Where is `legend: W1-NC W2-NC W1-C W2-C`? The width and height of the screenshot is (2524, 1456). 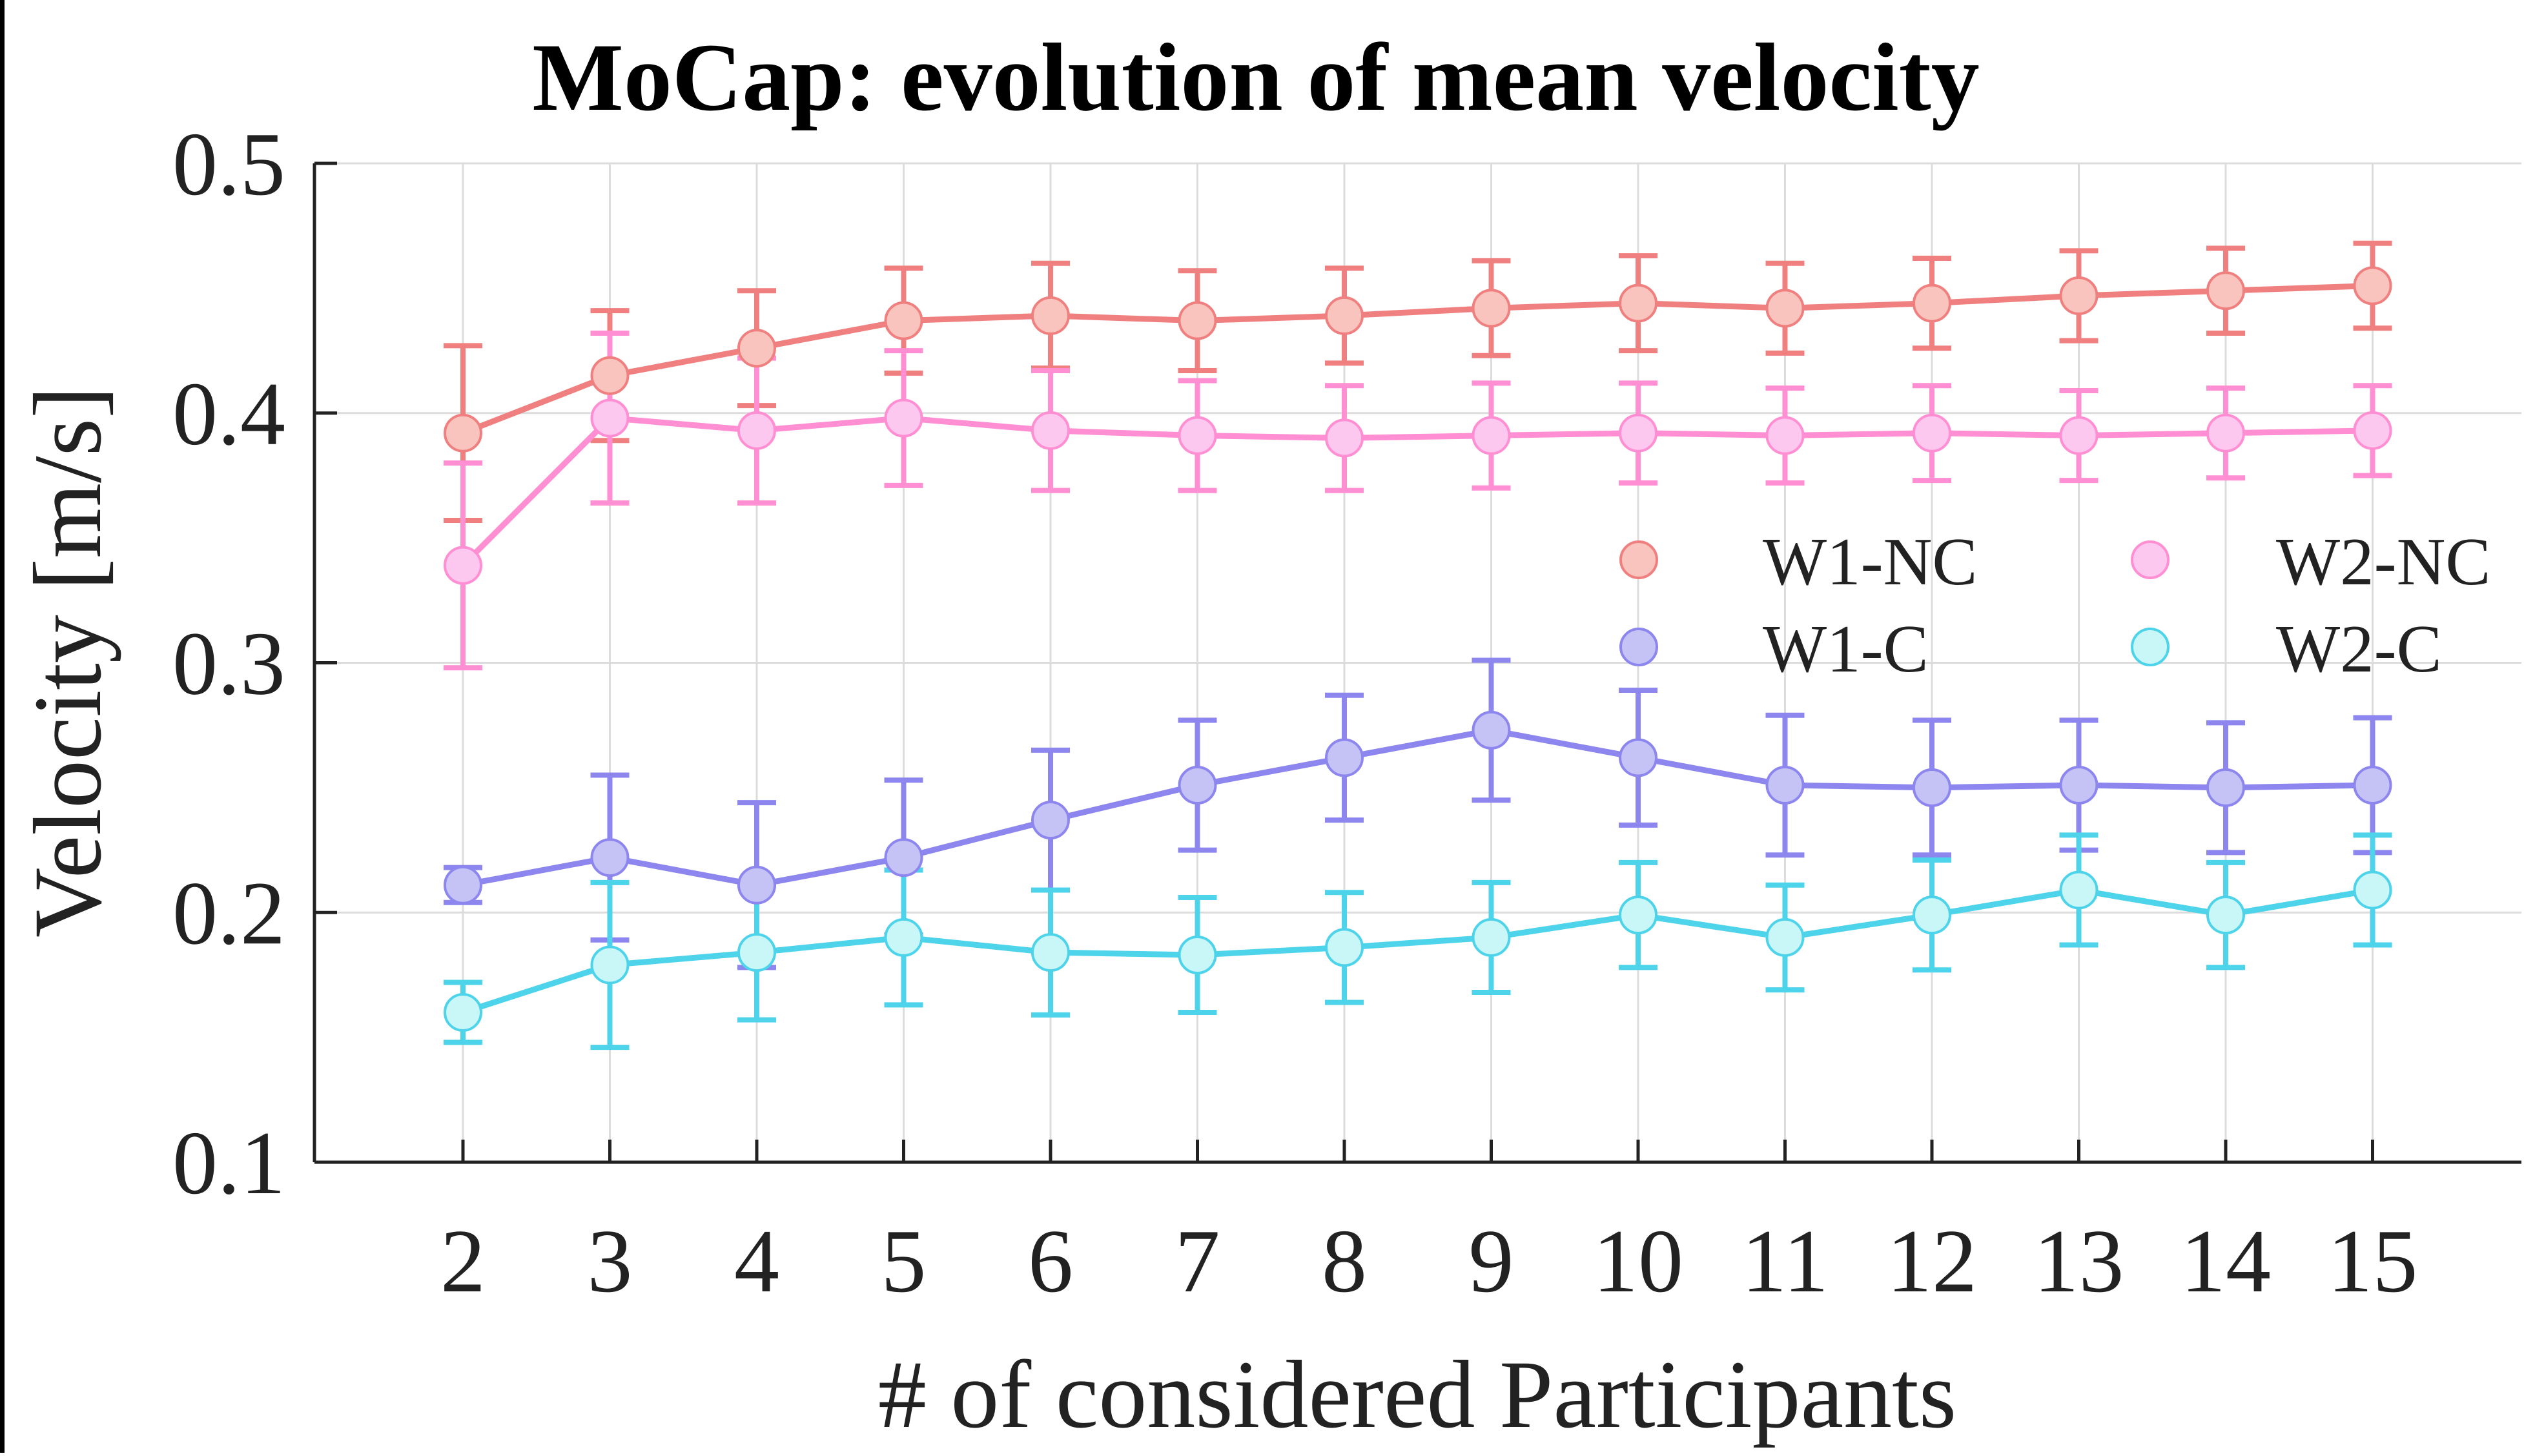
legend: W1-NC W2-NC W1-C W2-C is located at coordinates (2054, 605).